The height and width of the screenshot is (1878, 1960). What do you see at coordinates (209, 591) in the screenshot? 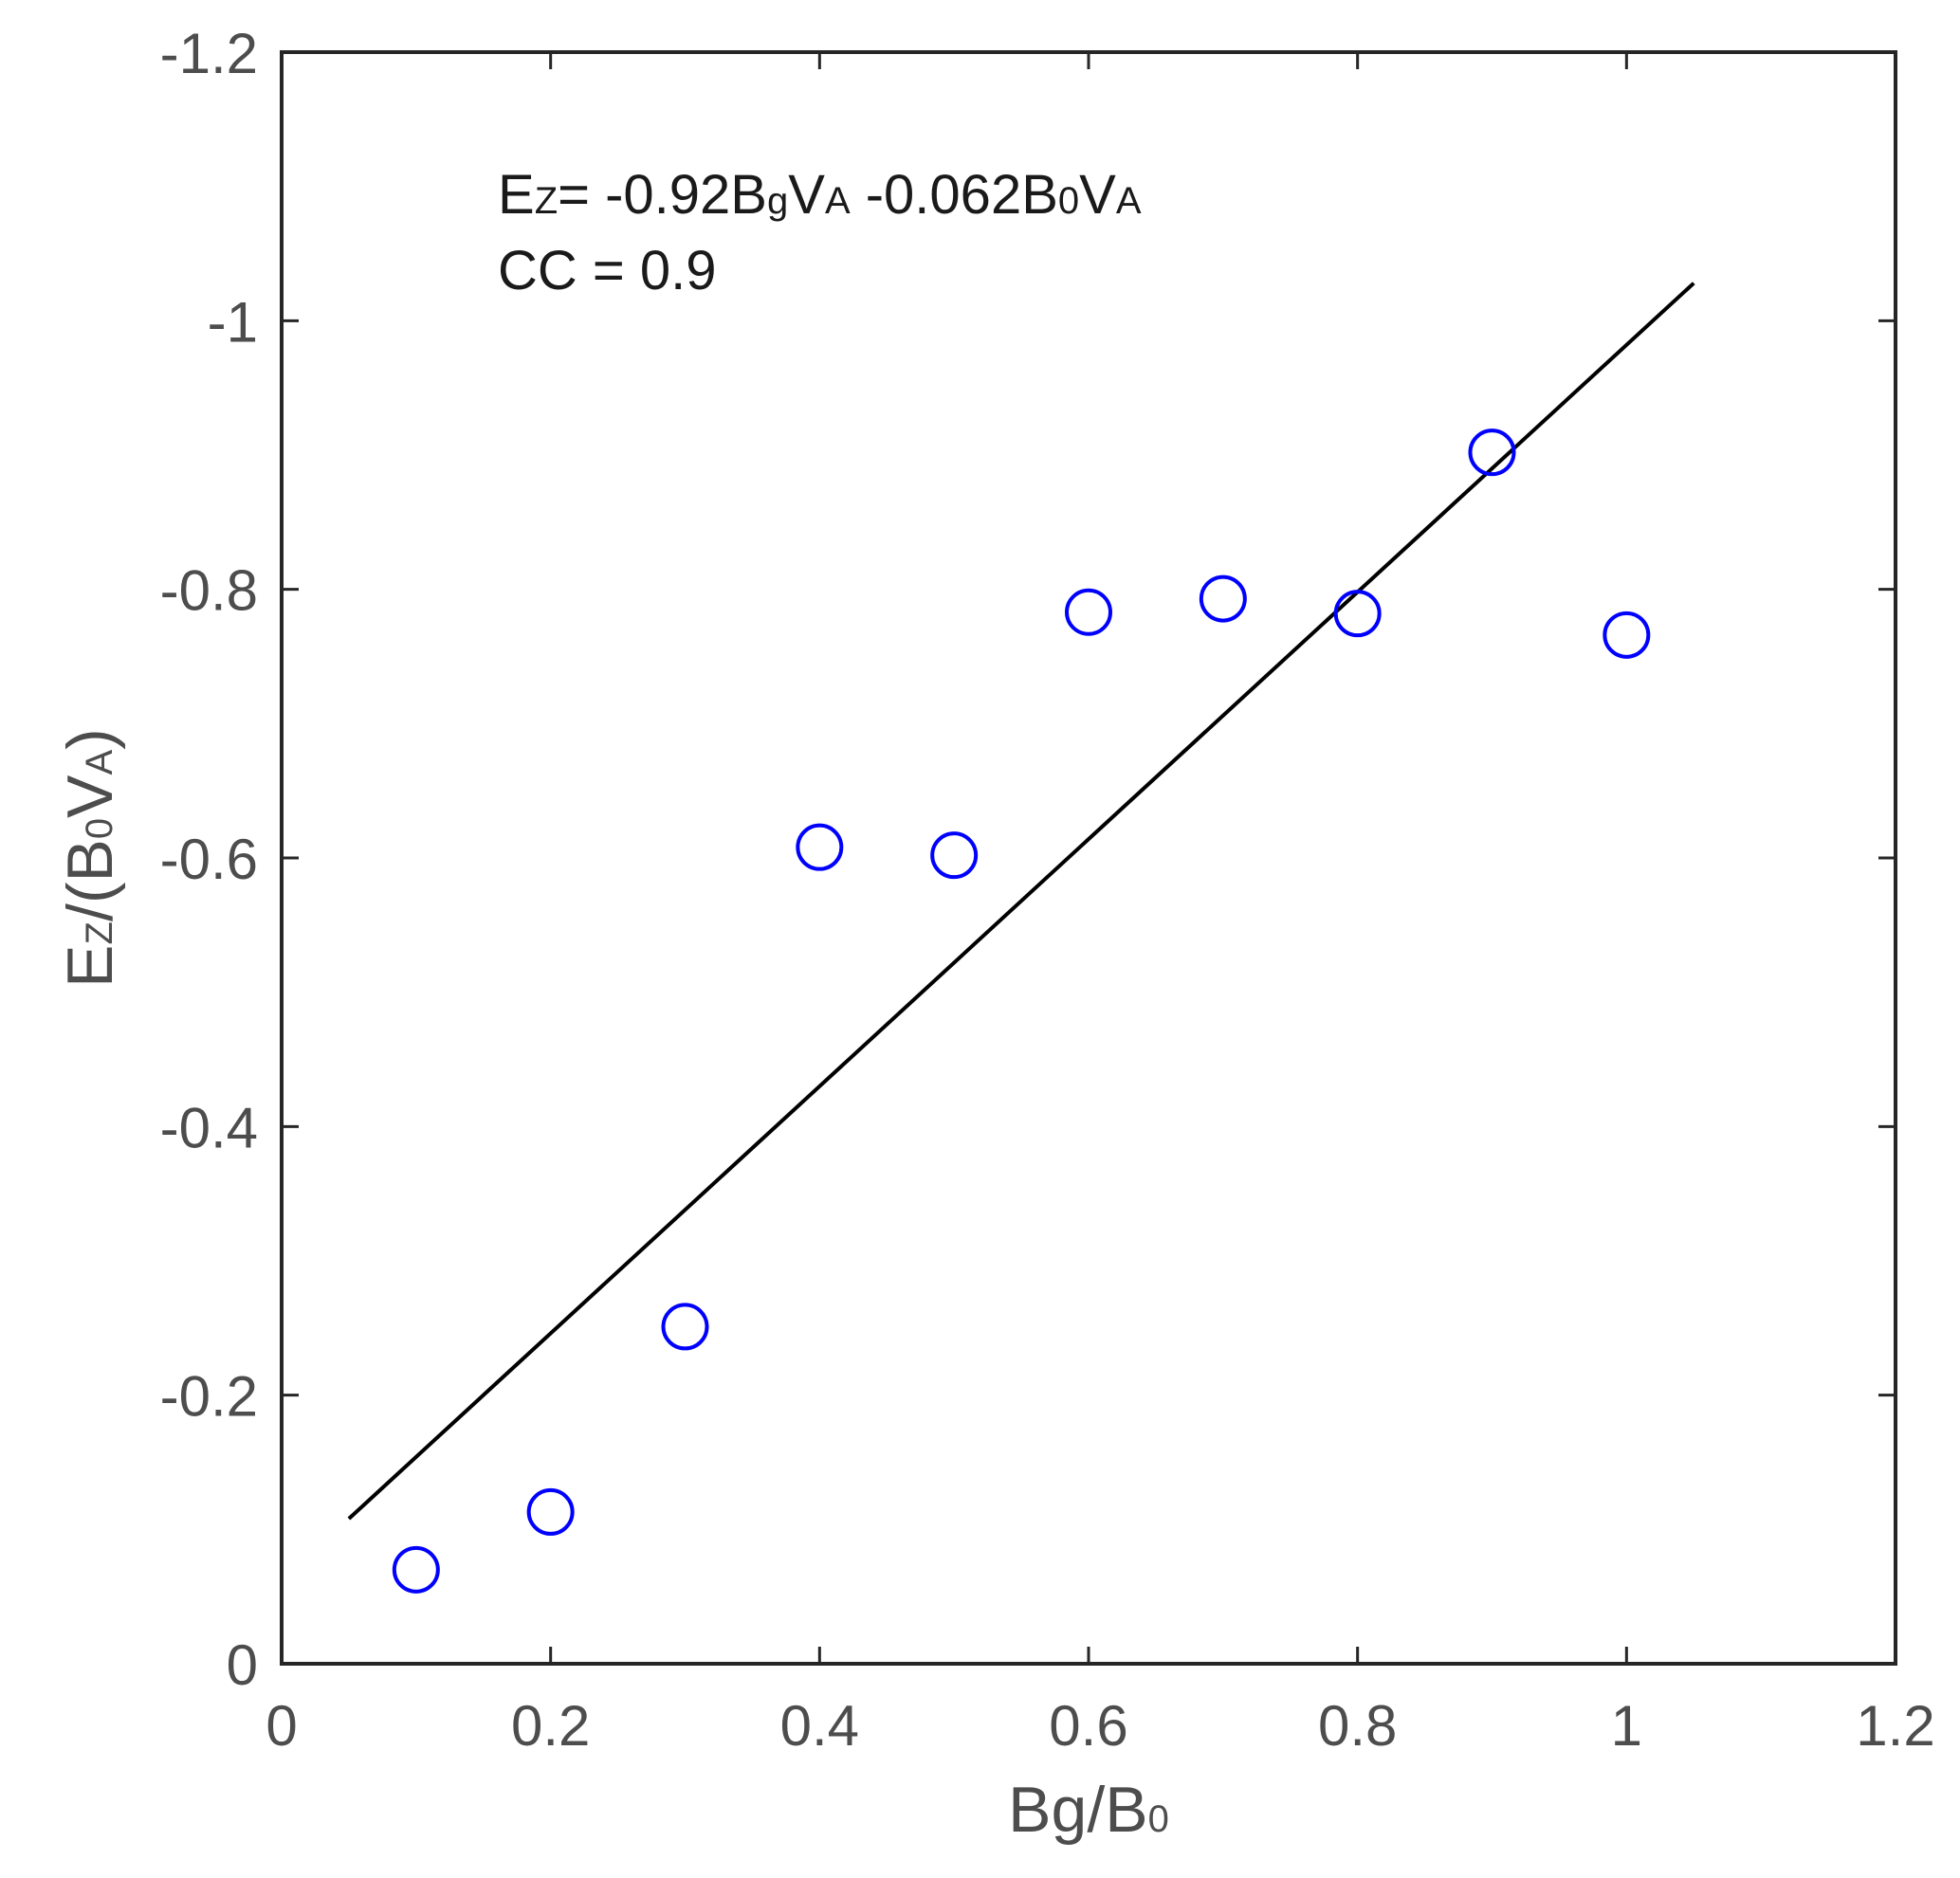
I see `y-tick-label: -0.8` at bounding box center [209, 591].